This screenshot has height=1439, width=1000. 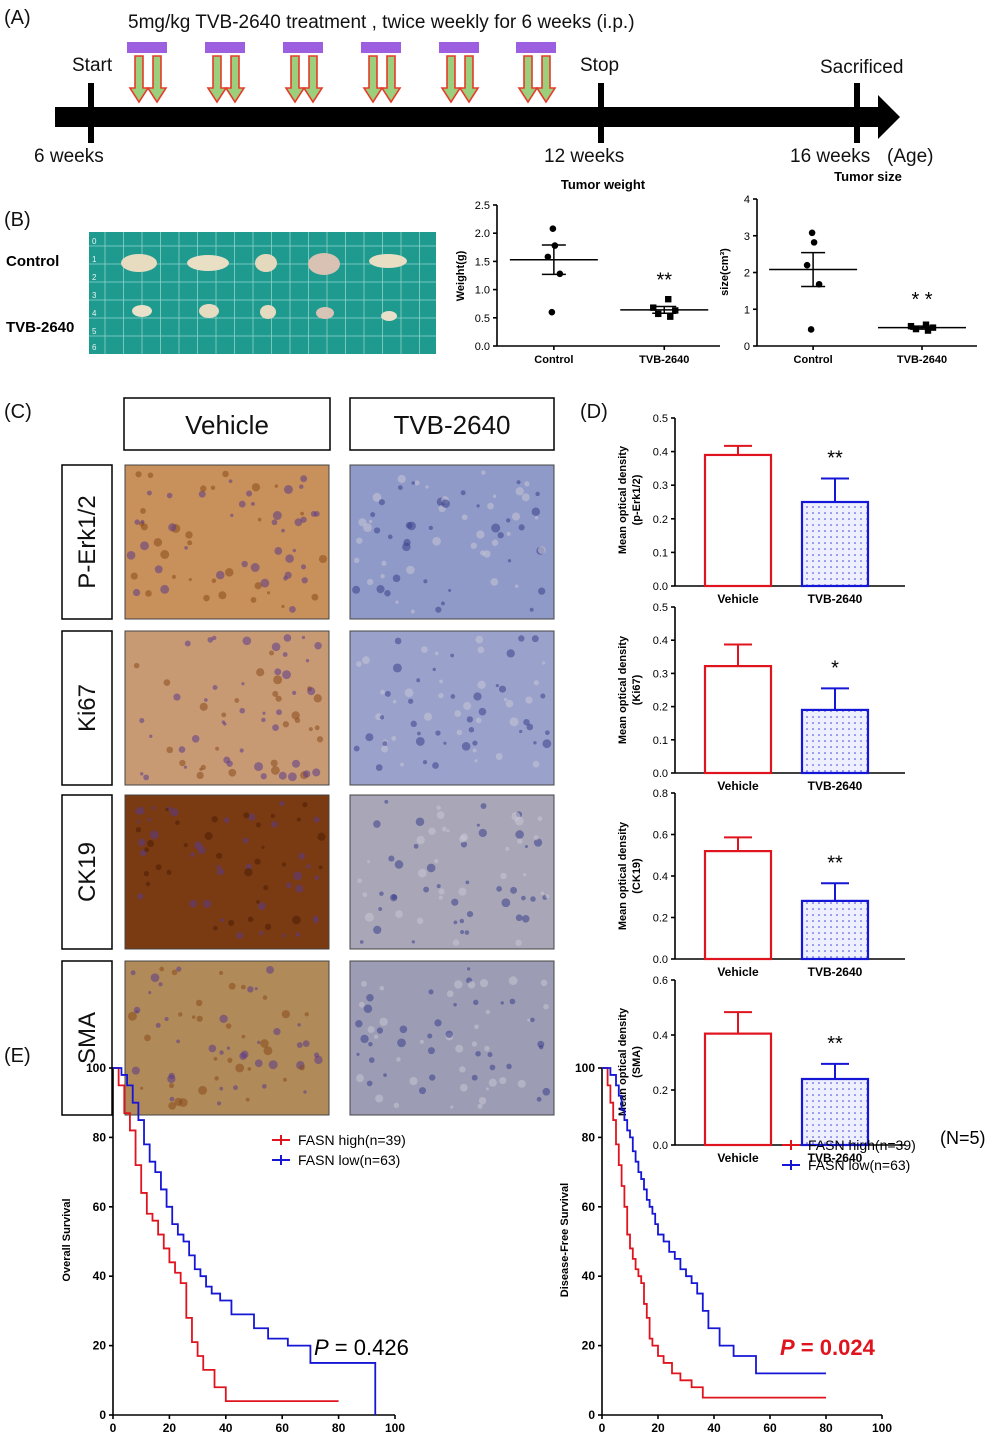 What do you see at coordinates (660, 1091) in the screenshot?
I see `y-tick-label: 0.2` at bounding box center [660, 1091].